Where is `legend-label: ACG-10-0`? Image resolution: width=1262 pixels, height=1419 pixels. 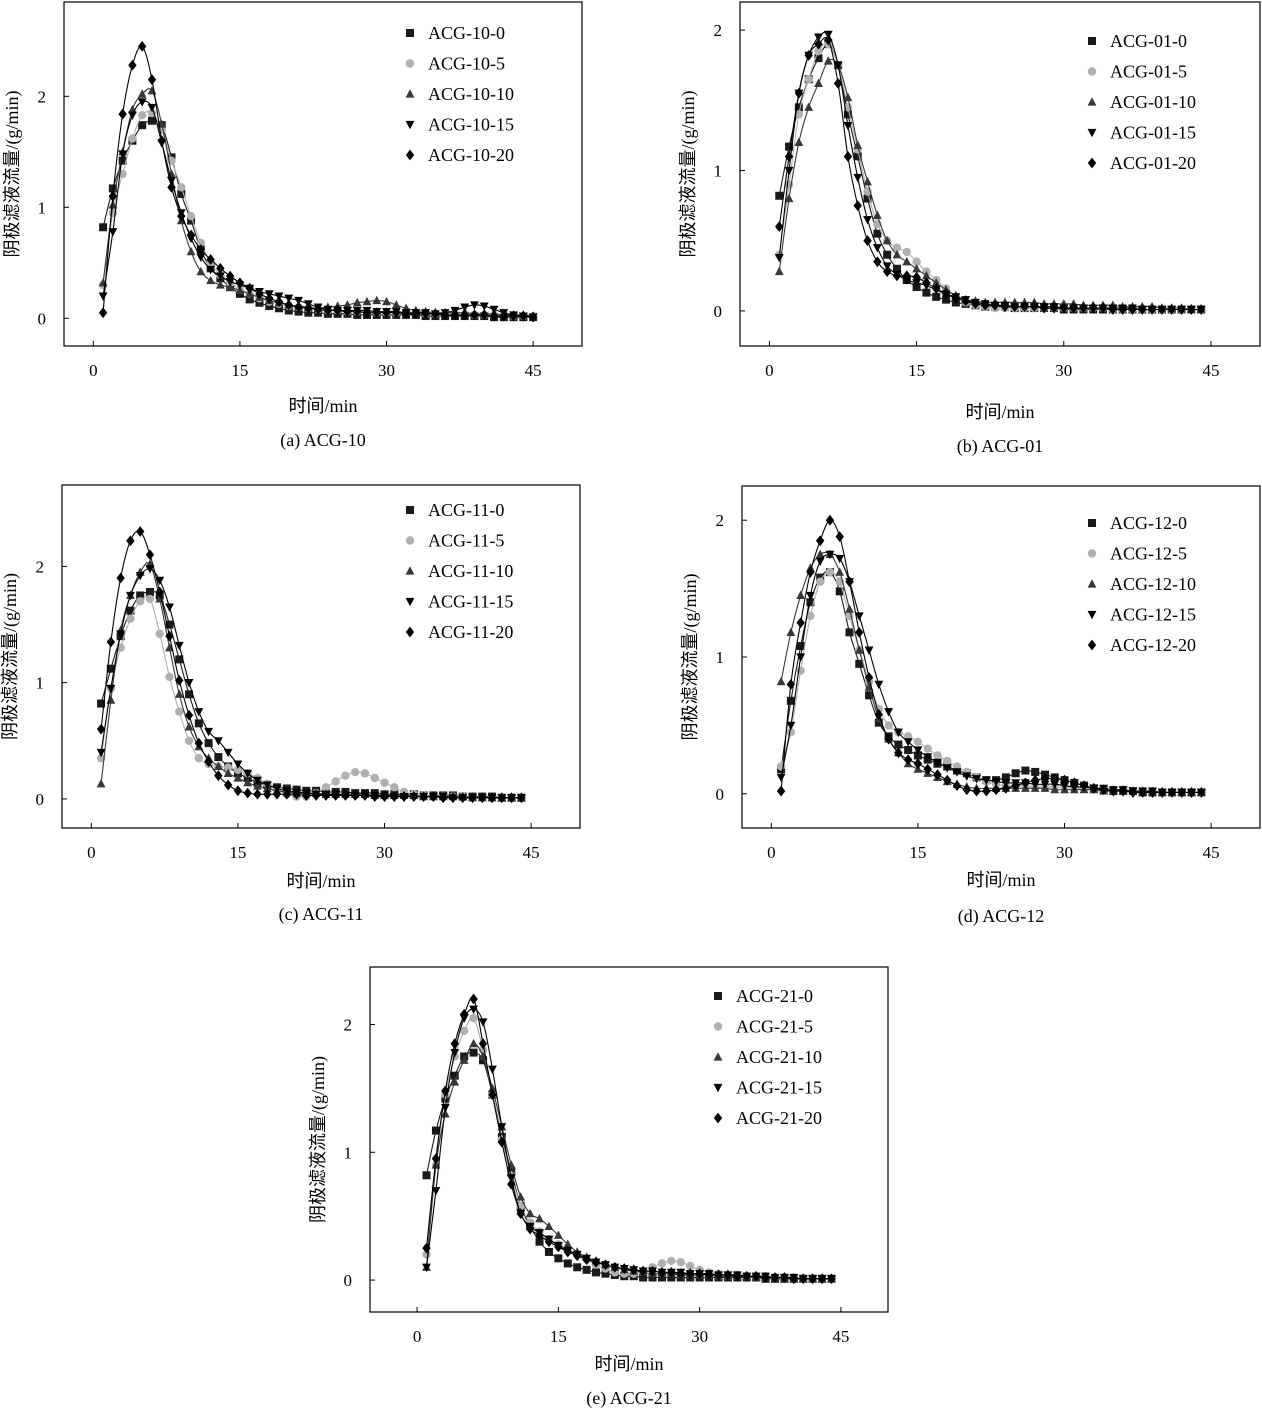
legend-label: ACG-10-0 is located at coordinates (466, 33).